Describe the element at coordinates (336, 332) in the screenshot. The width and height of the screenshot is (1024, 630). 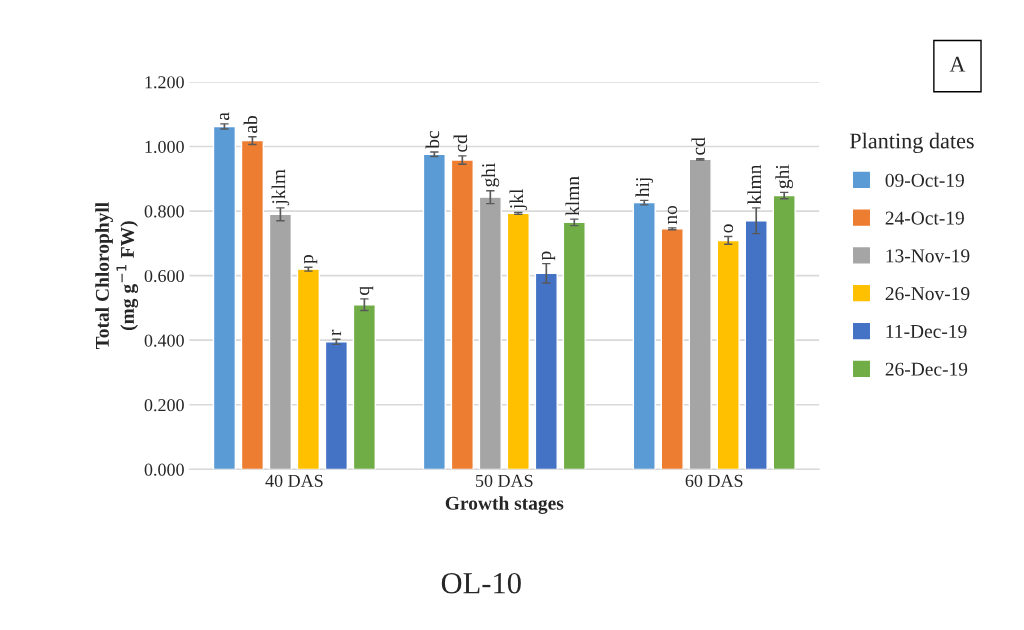
I see `data-label: r` at that location.